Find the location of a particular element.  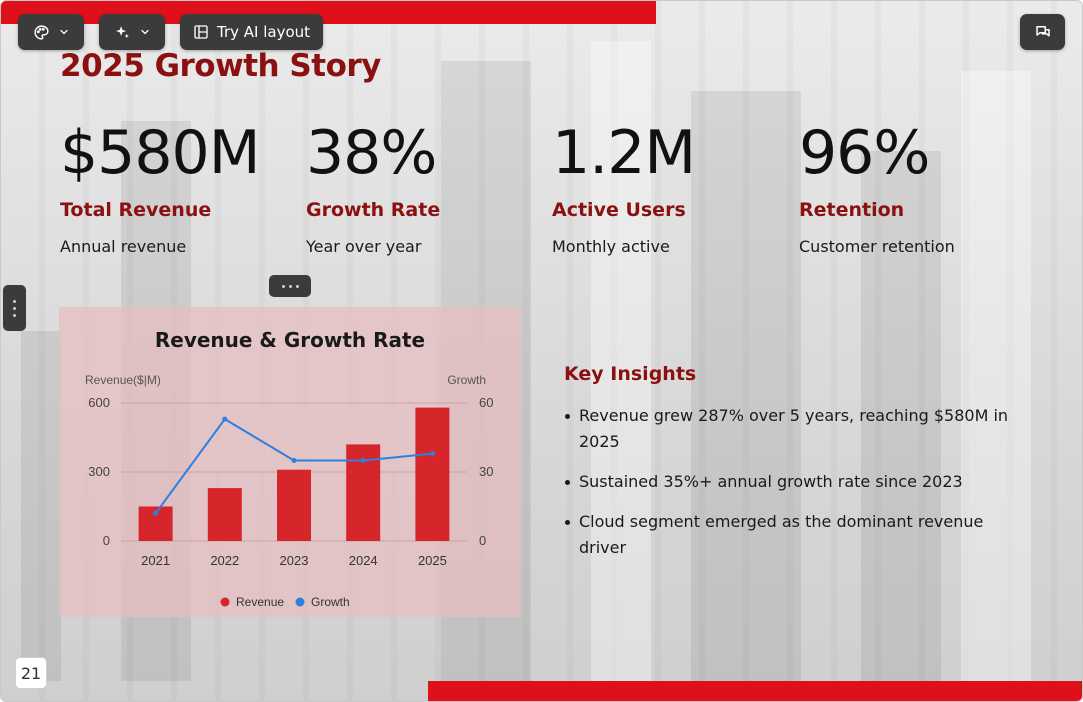

x-tick-label: 2024 is located at coordinates (363, 560).